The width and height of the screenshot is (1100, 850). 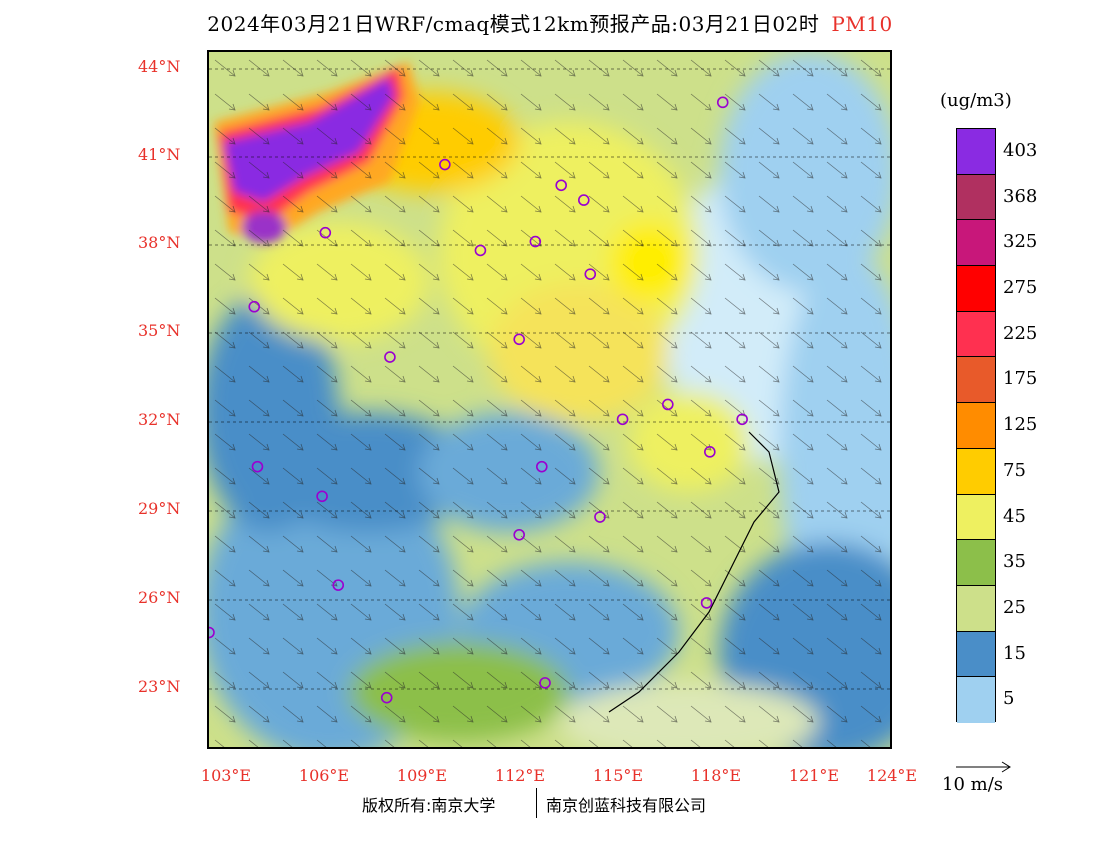 I want to click on coastline, so click(x=694, y=572).